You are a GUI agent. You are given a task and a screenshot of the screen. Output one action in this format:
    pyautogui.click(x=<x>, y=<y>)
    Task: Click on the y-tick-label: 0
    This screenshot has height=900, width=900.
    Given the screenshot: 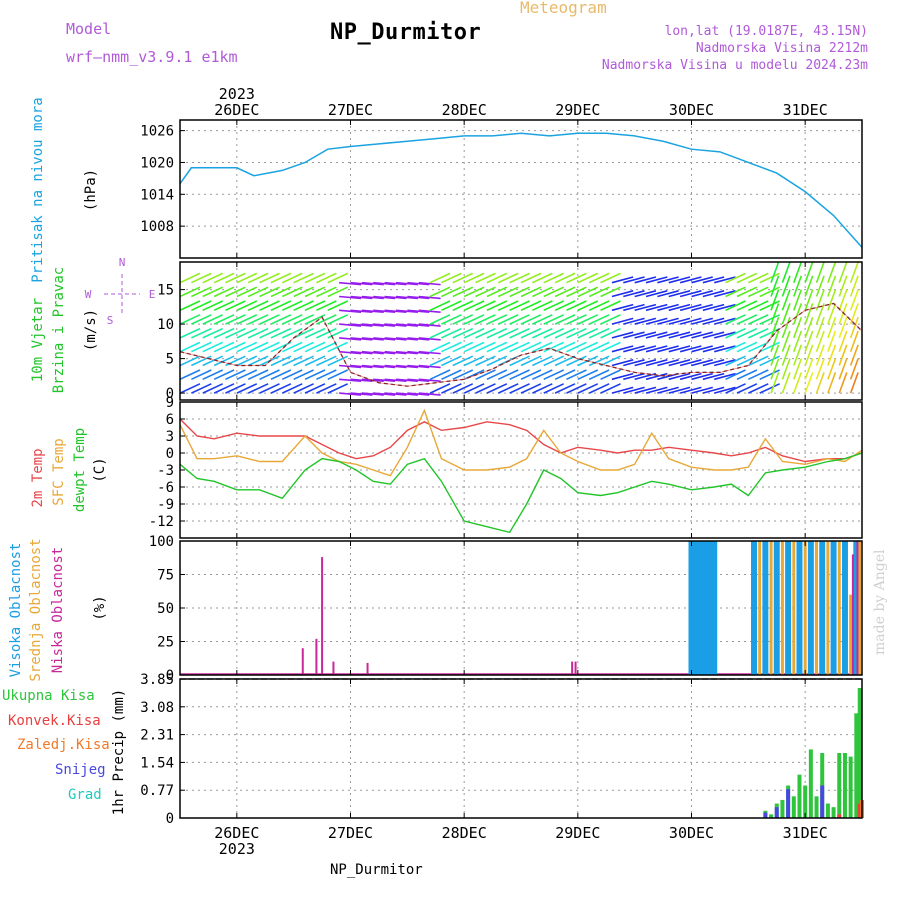 What is the action you would take?
    pyautogui.click(x=170, y=676)
    